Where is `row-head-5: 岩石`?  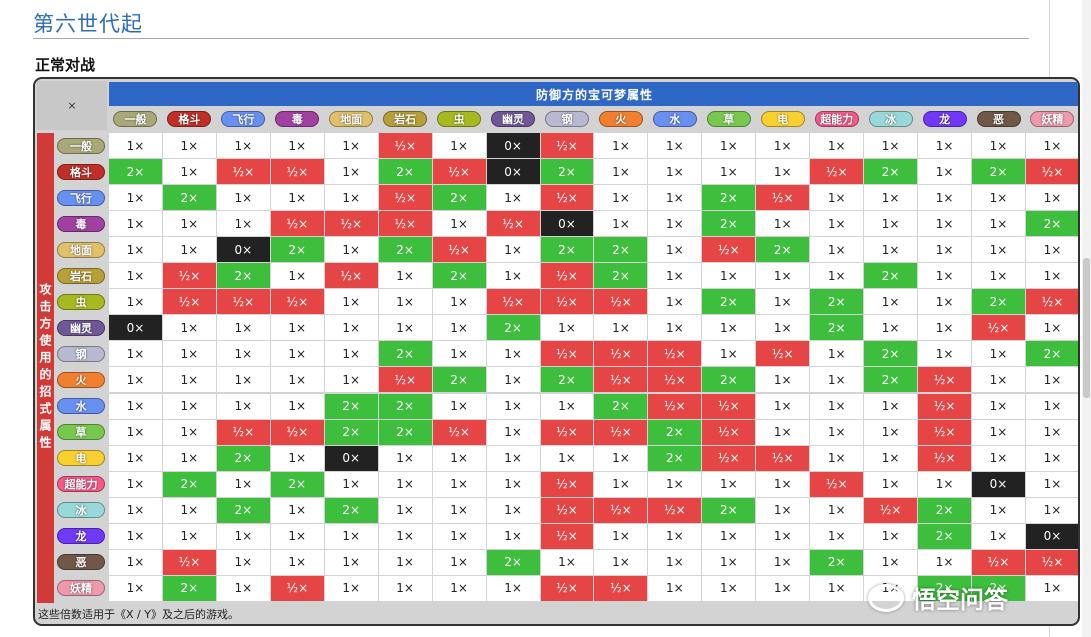
row-head-5: 岩石 is located at coordinates (81, 275).